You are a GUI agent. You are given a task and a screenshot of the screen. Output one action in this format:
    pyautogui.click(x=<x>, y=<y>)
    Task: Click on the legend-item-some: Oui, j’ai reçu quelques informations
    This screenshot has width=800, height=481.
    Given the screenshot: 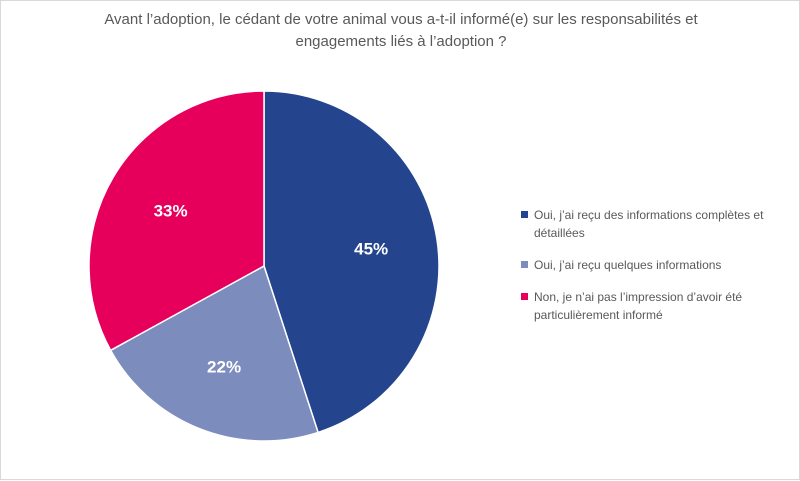 What is the action you would take?
    pyautogui.click(x=656, y=265)
    